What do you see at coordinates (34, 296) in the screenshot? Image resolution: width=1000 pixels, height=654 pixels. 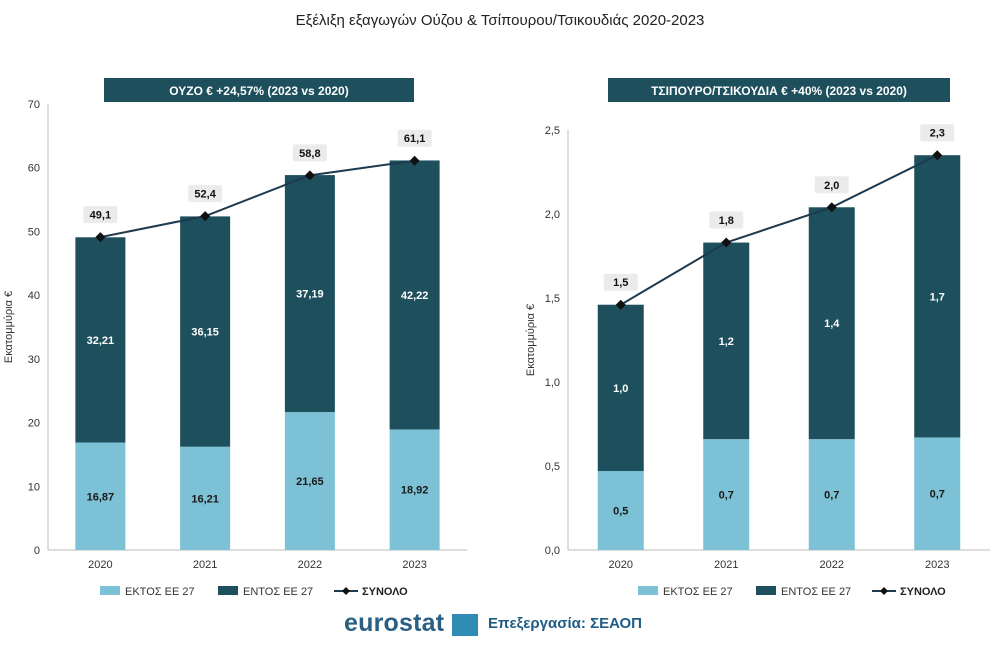 I see `y-tick-label: 40` at bounding box center [34, 296].